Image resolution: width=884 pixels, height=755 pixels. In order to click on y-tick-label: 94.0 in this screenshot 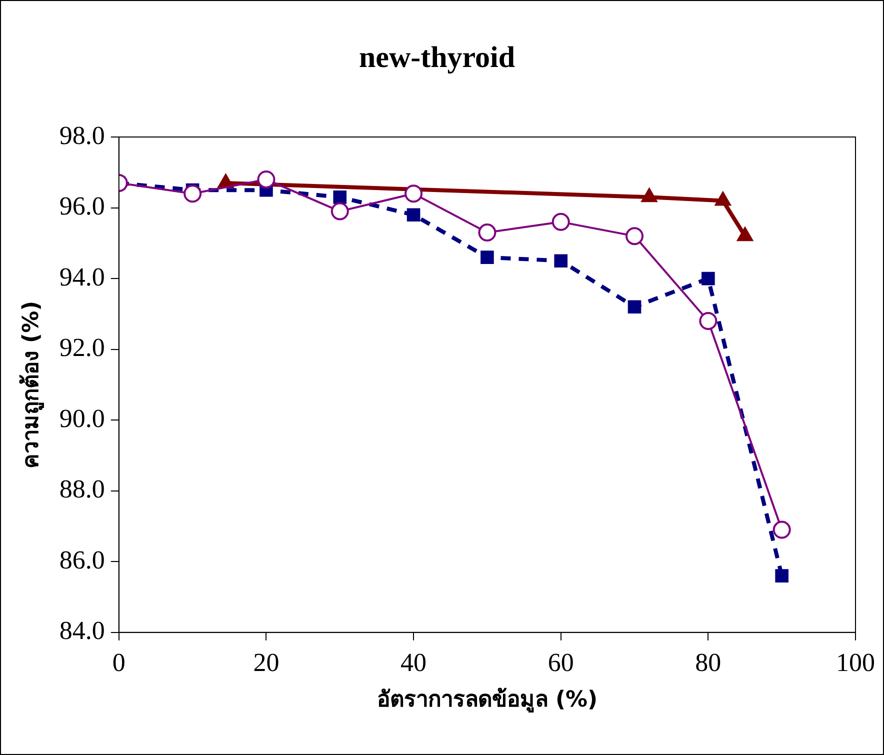, I will do `click(82, 277)`.